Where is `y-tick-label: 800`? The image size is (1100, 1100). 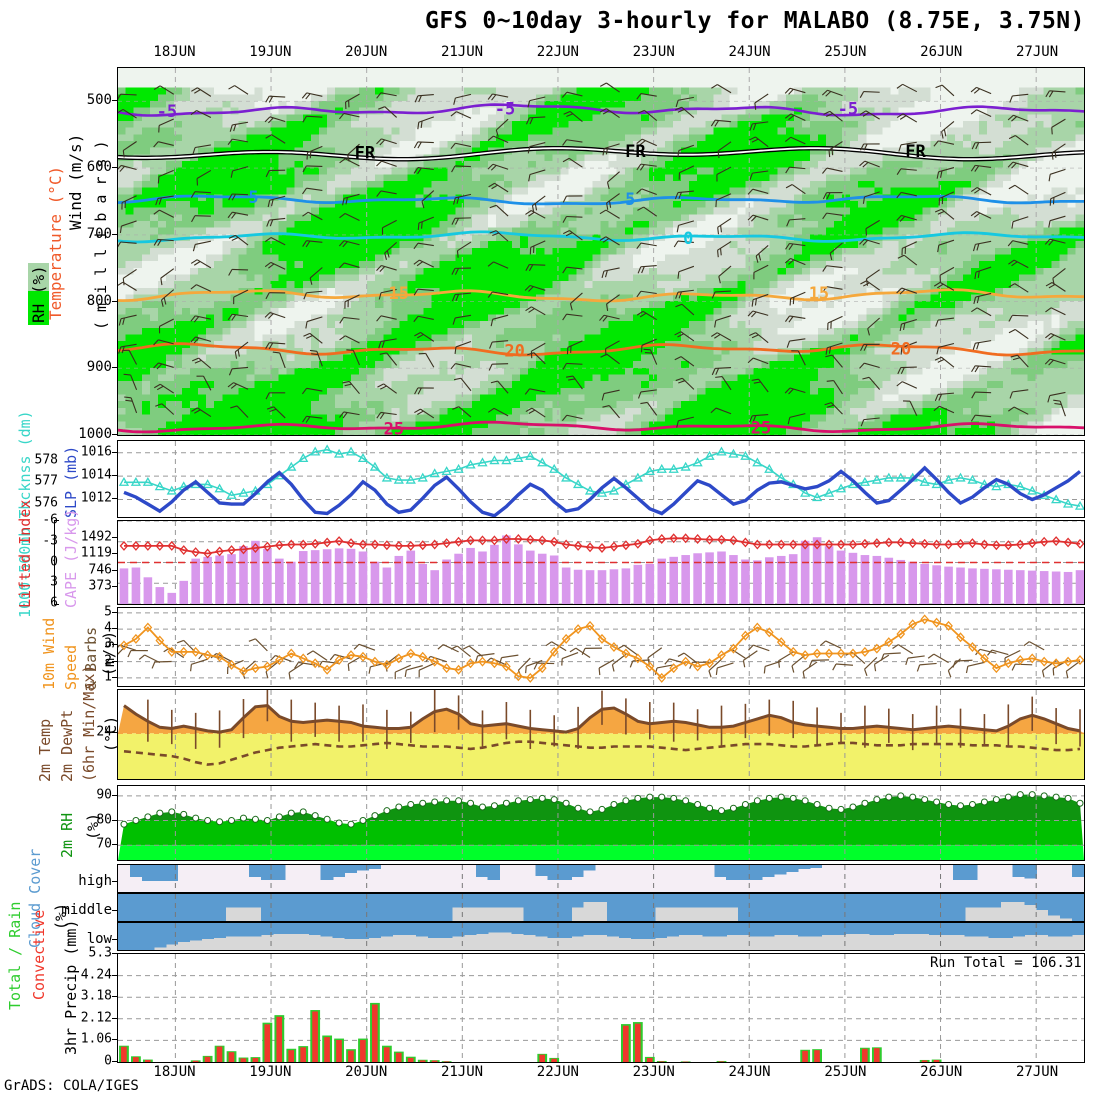
y-tick-label: 800 is located at coordinates (99, 300).